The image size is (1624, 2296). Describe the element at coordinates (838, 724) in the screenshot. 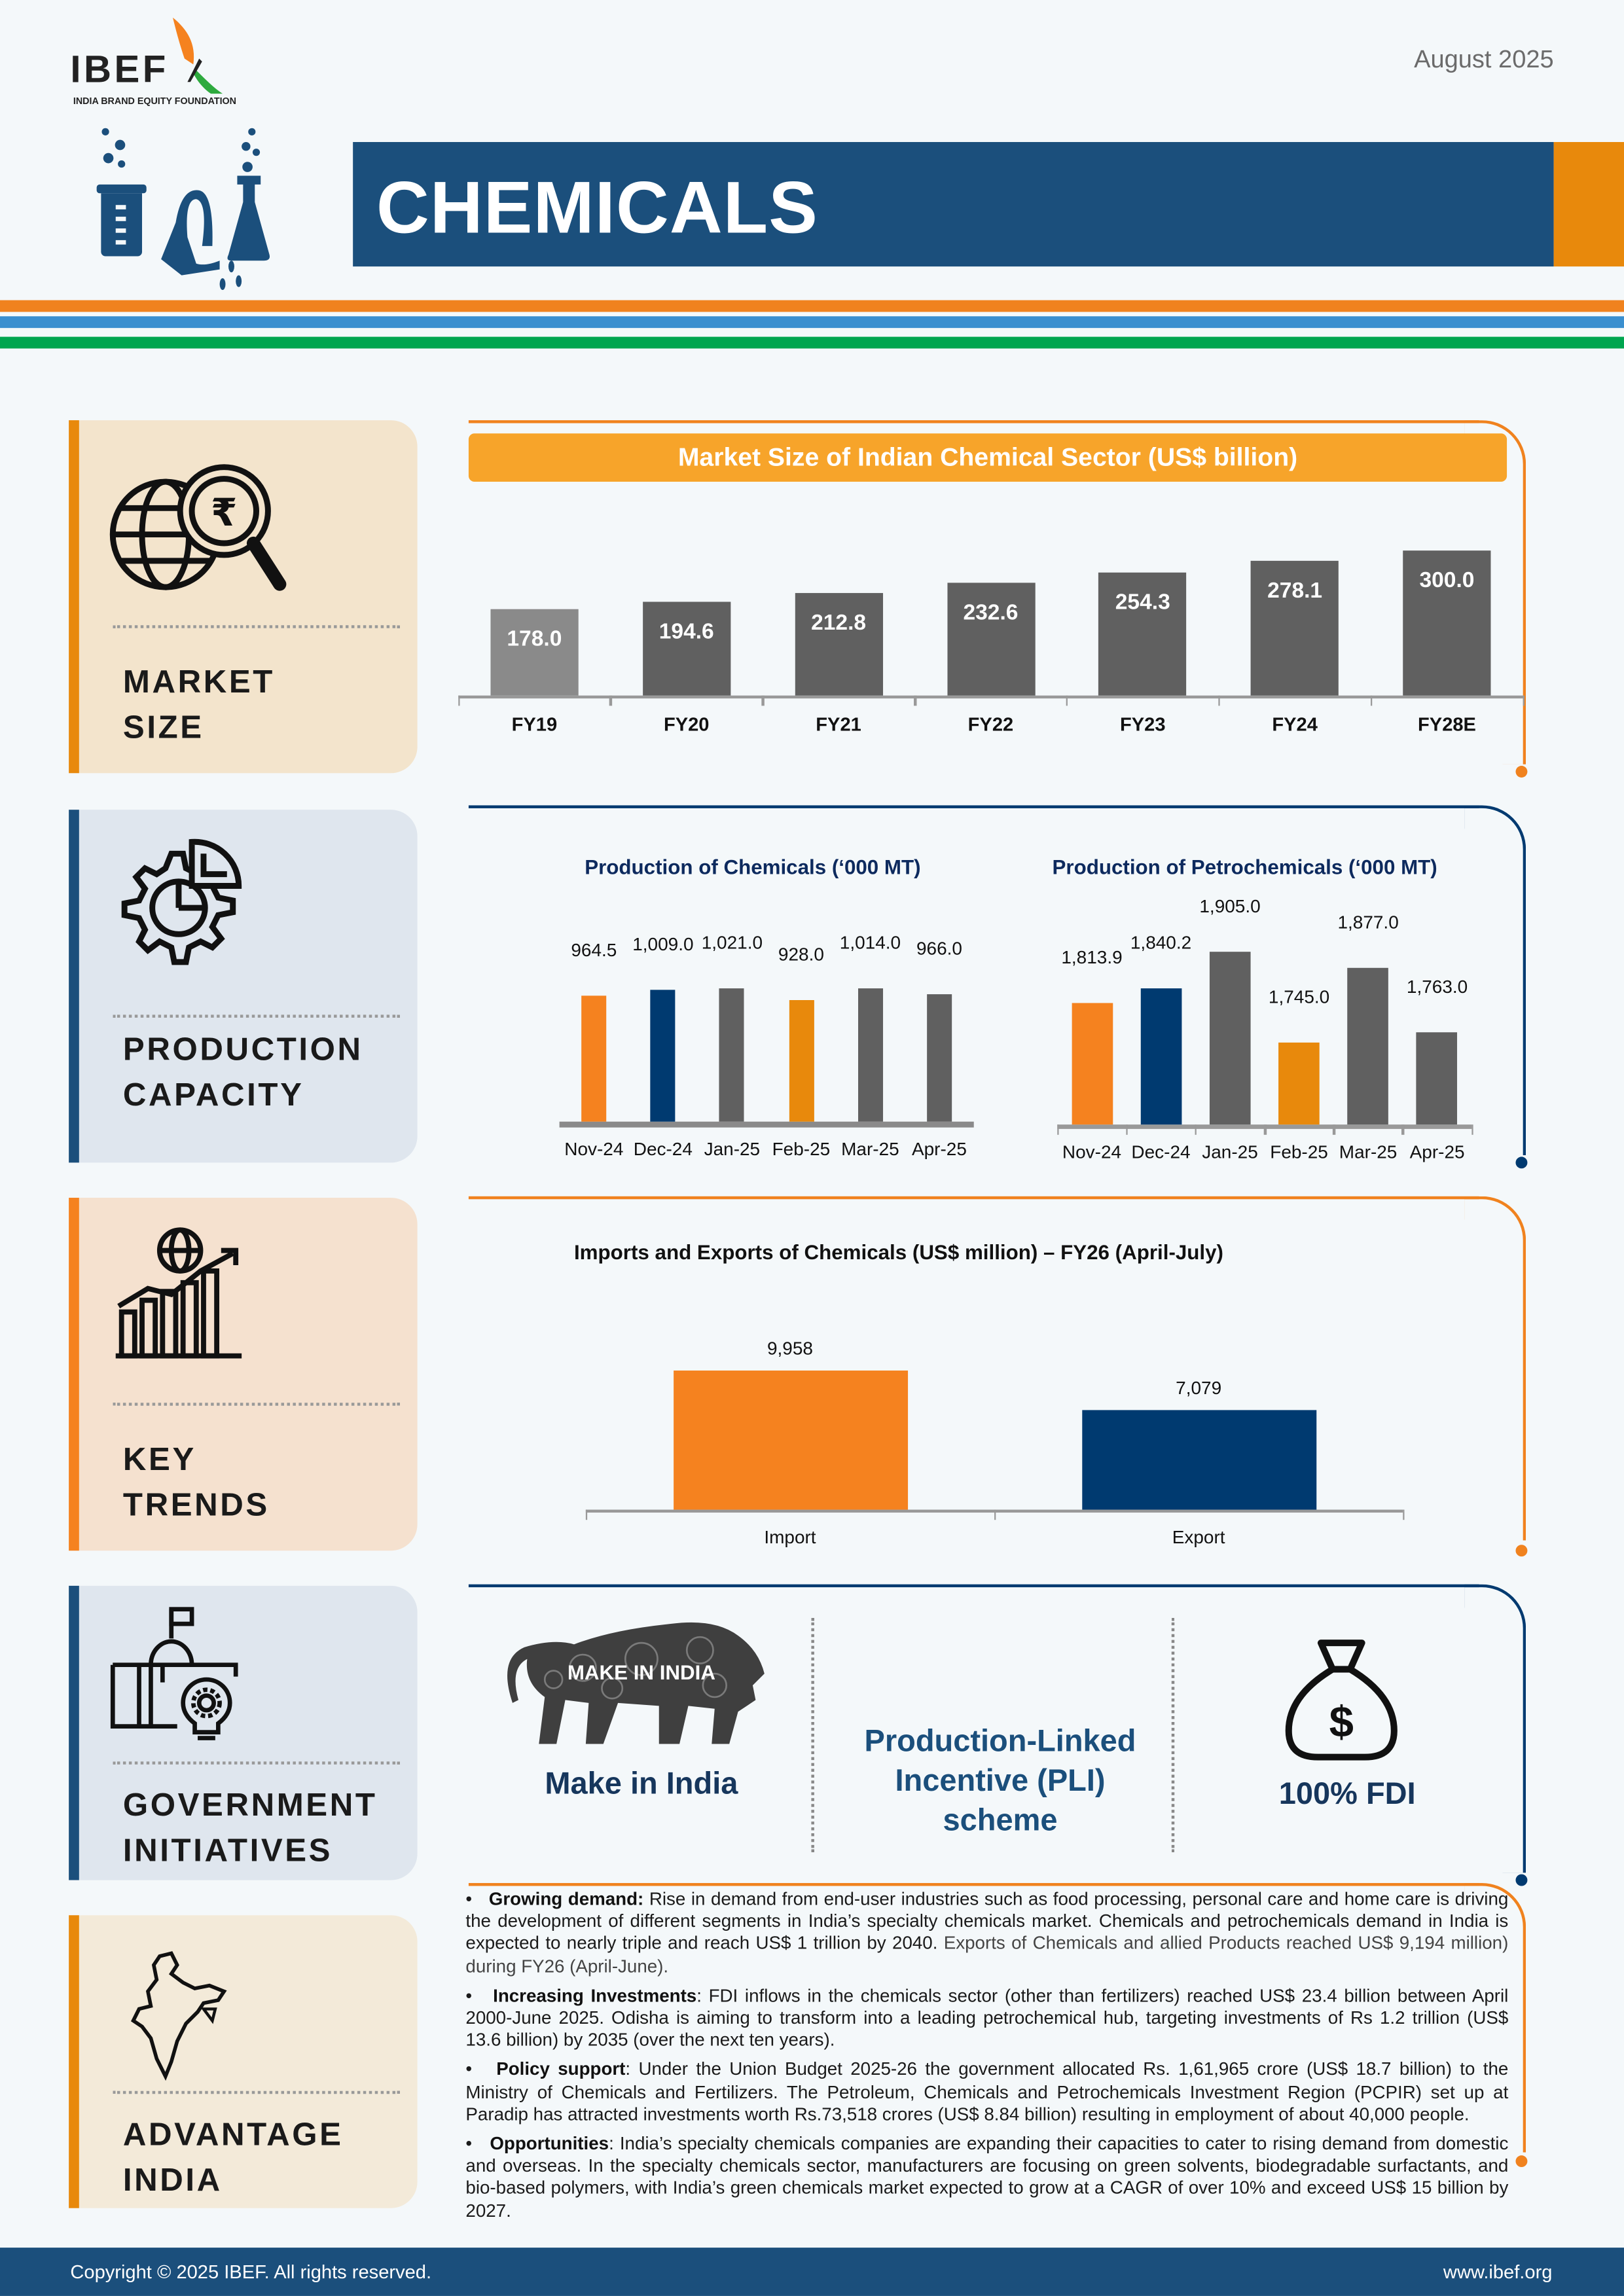

I see `x-tick-label: FY21` at that location.